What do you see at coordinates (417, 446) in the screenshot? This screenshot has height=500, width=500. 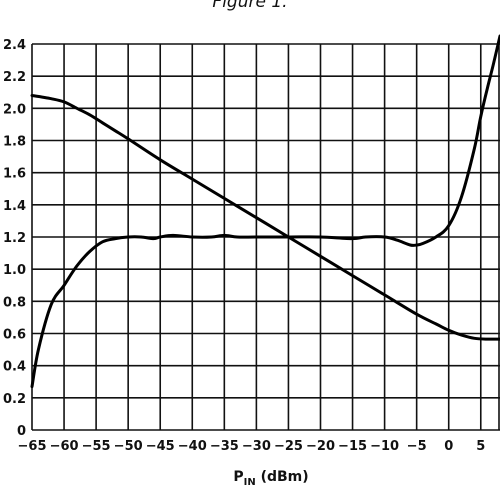 I see `x-tick-label: −5` at bounding box center [417, 446].